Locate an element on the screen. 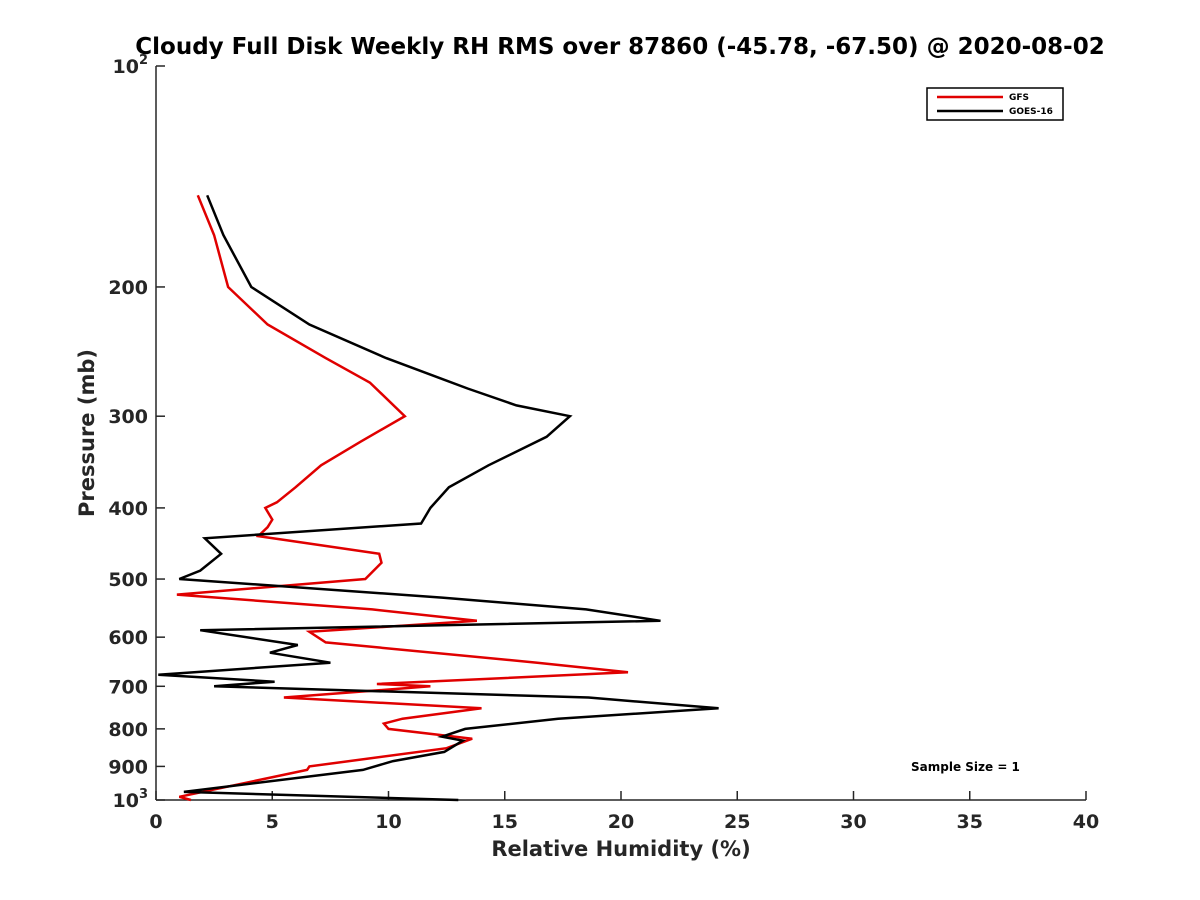 This screenshot has height=900, width=1200. y-tick-label: 600 is located at coordinates (128, 638).